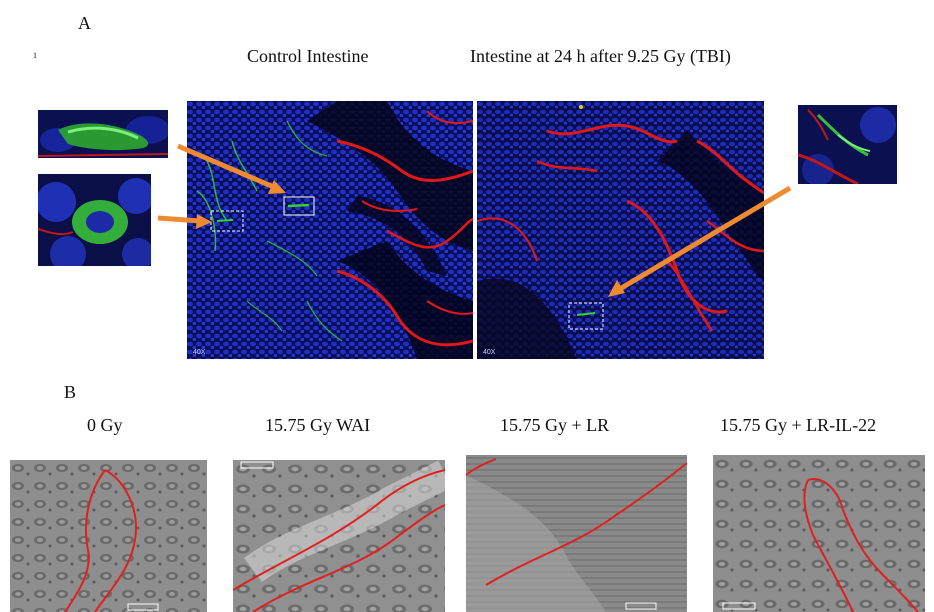 This screenshot has width=934, height=612. I want to click on em-micrograph-0-gy, so click(108, 536).